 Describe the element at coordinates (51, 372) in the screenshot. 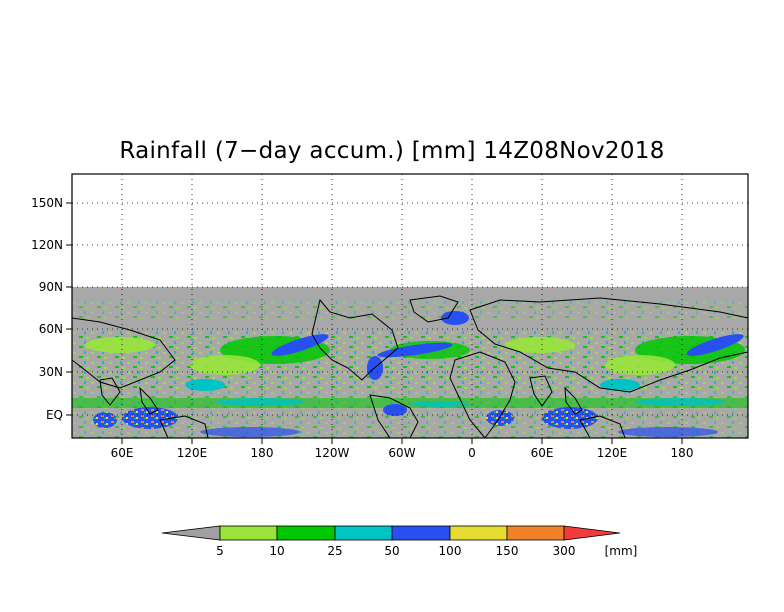

I see `lat-label: 30N` at that location.